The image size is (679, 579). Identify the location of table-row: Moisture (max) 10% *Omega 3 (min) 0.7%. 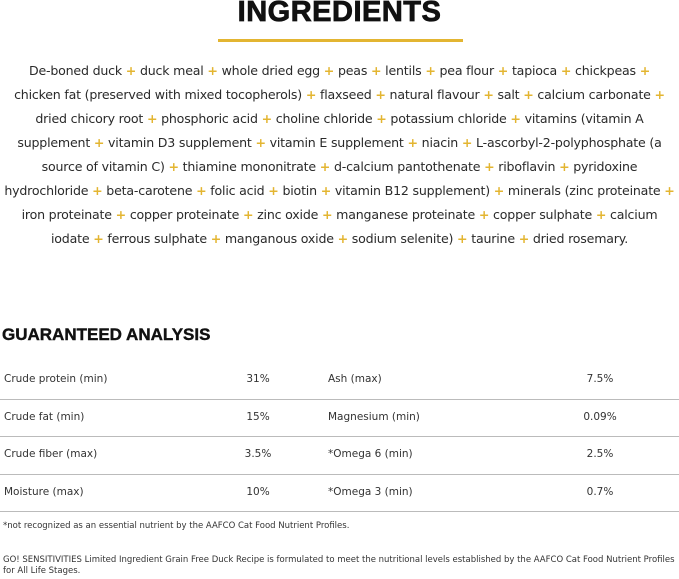
(339, 493).